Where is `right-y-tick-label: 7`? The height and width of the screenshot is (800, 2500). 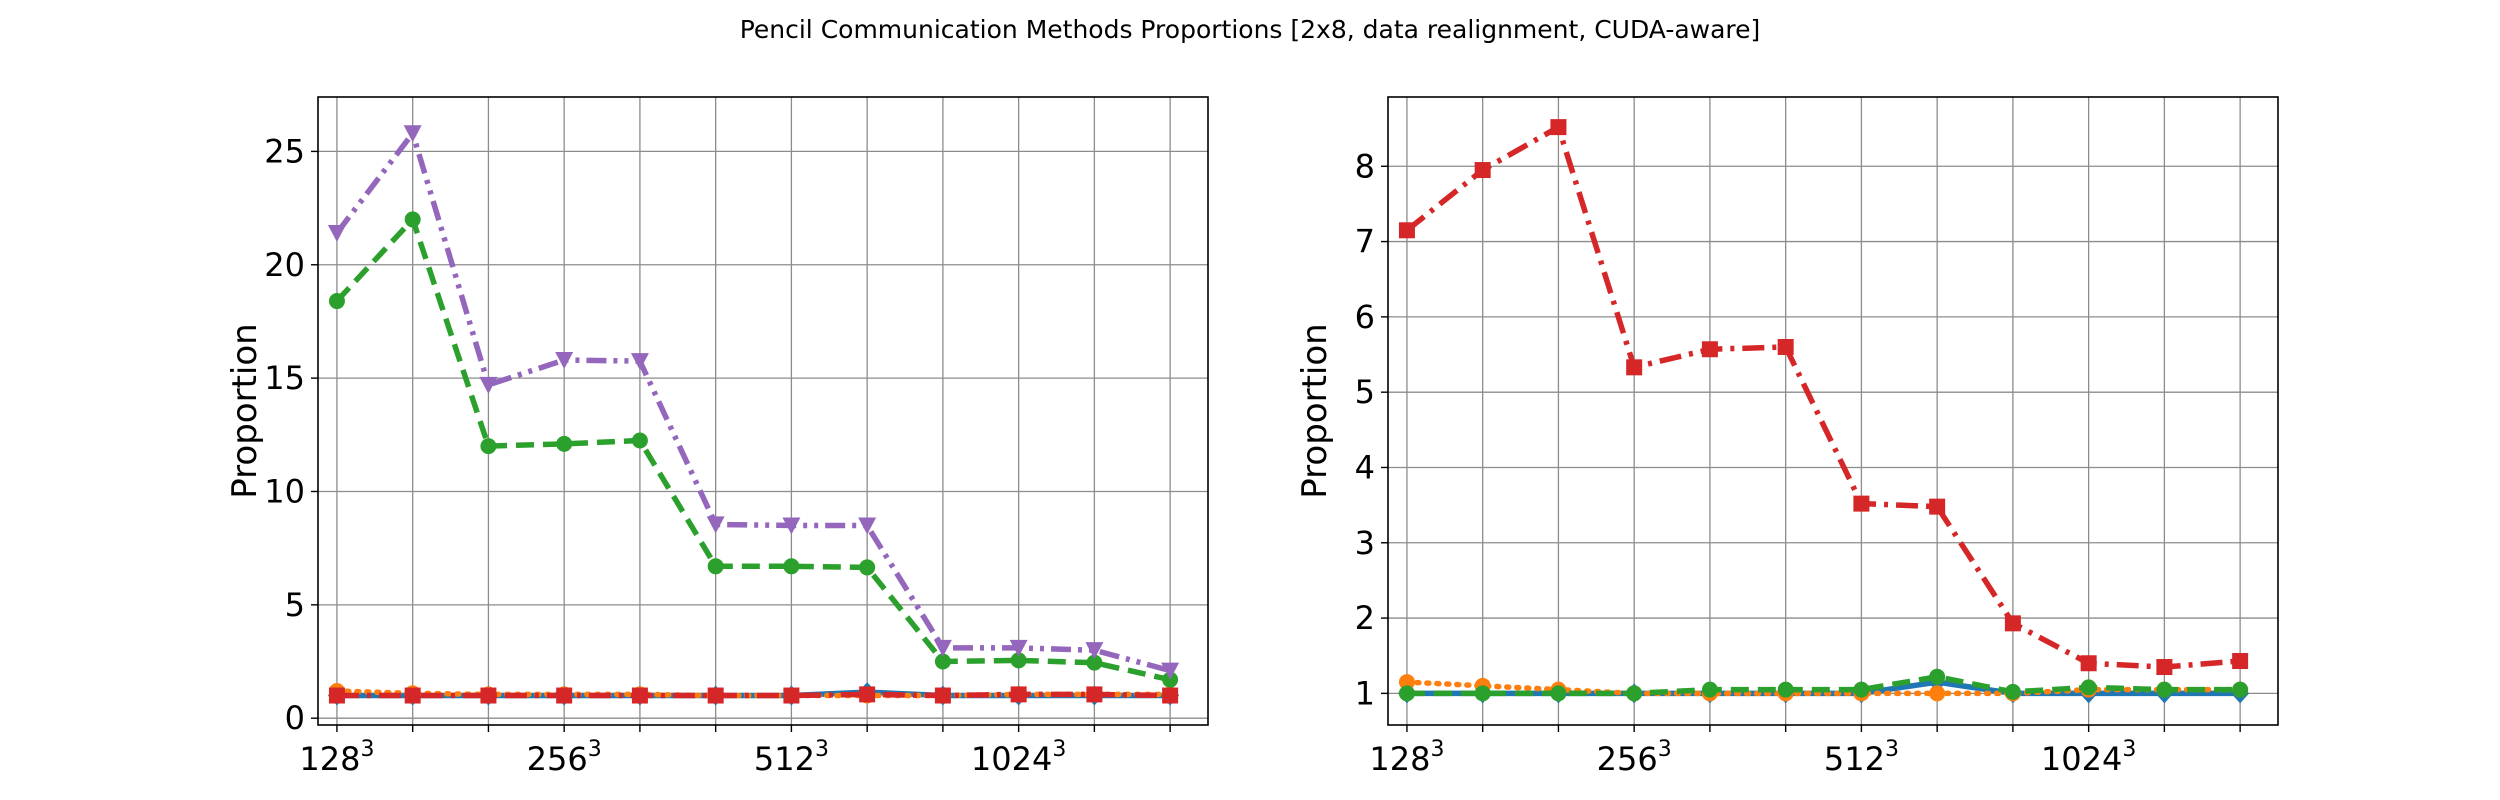
right-y-tick-label: 7 is located at coordinates (1365, 242).